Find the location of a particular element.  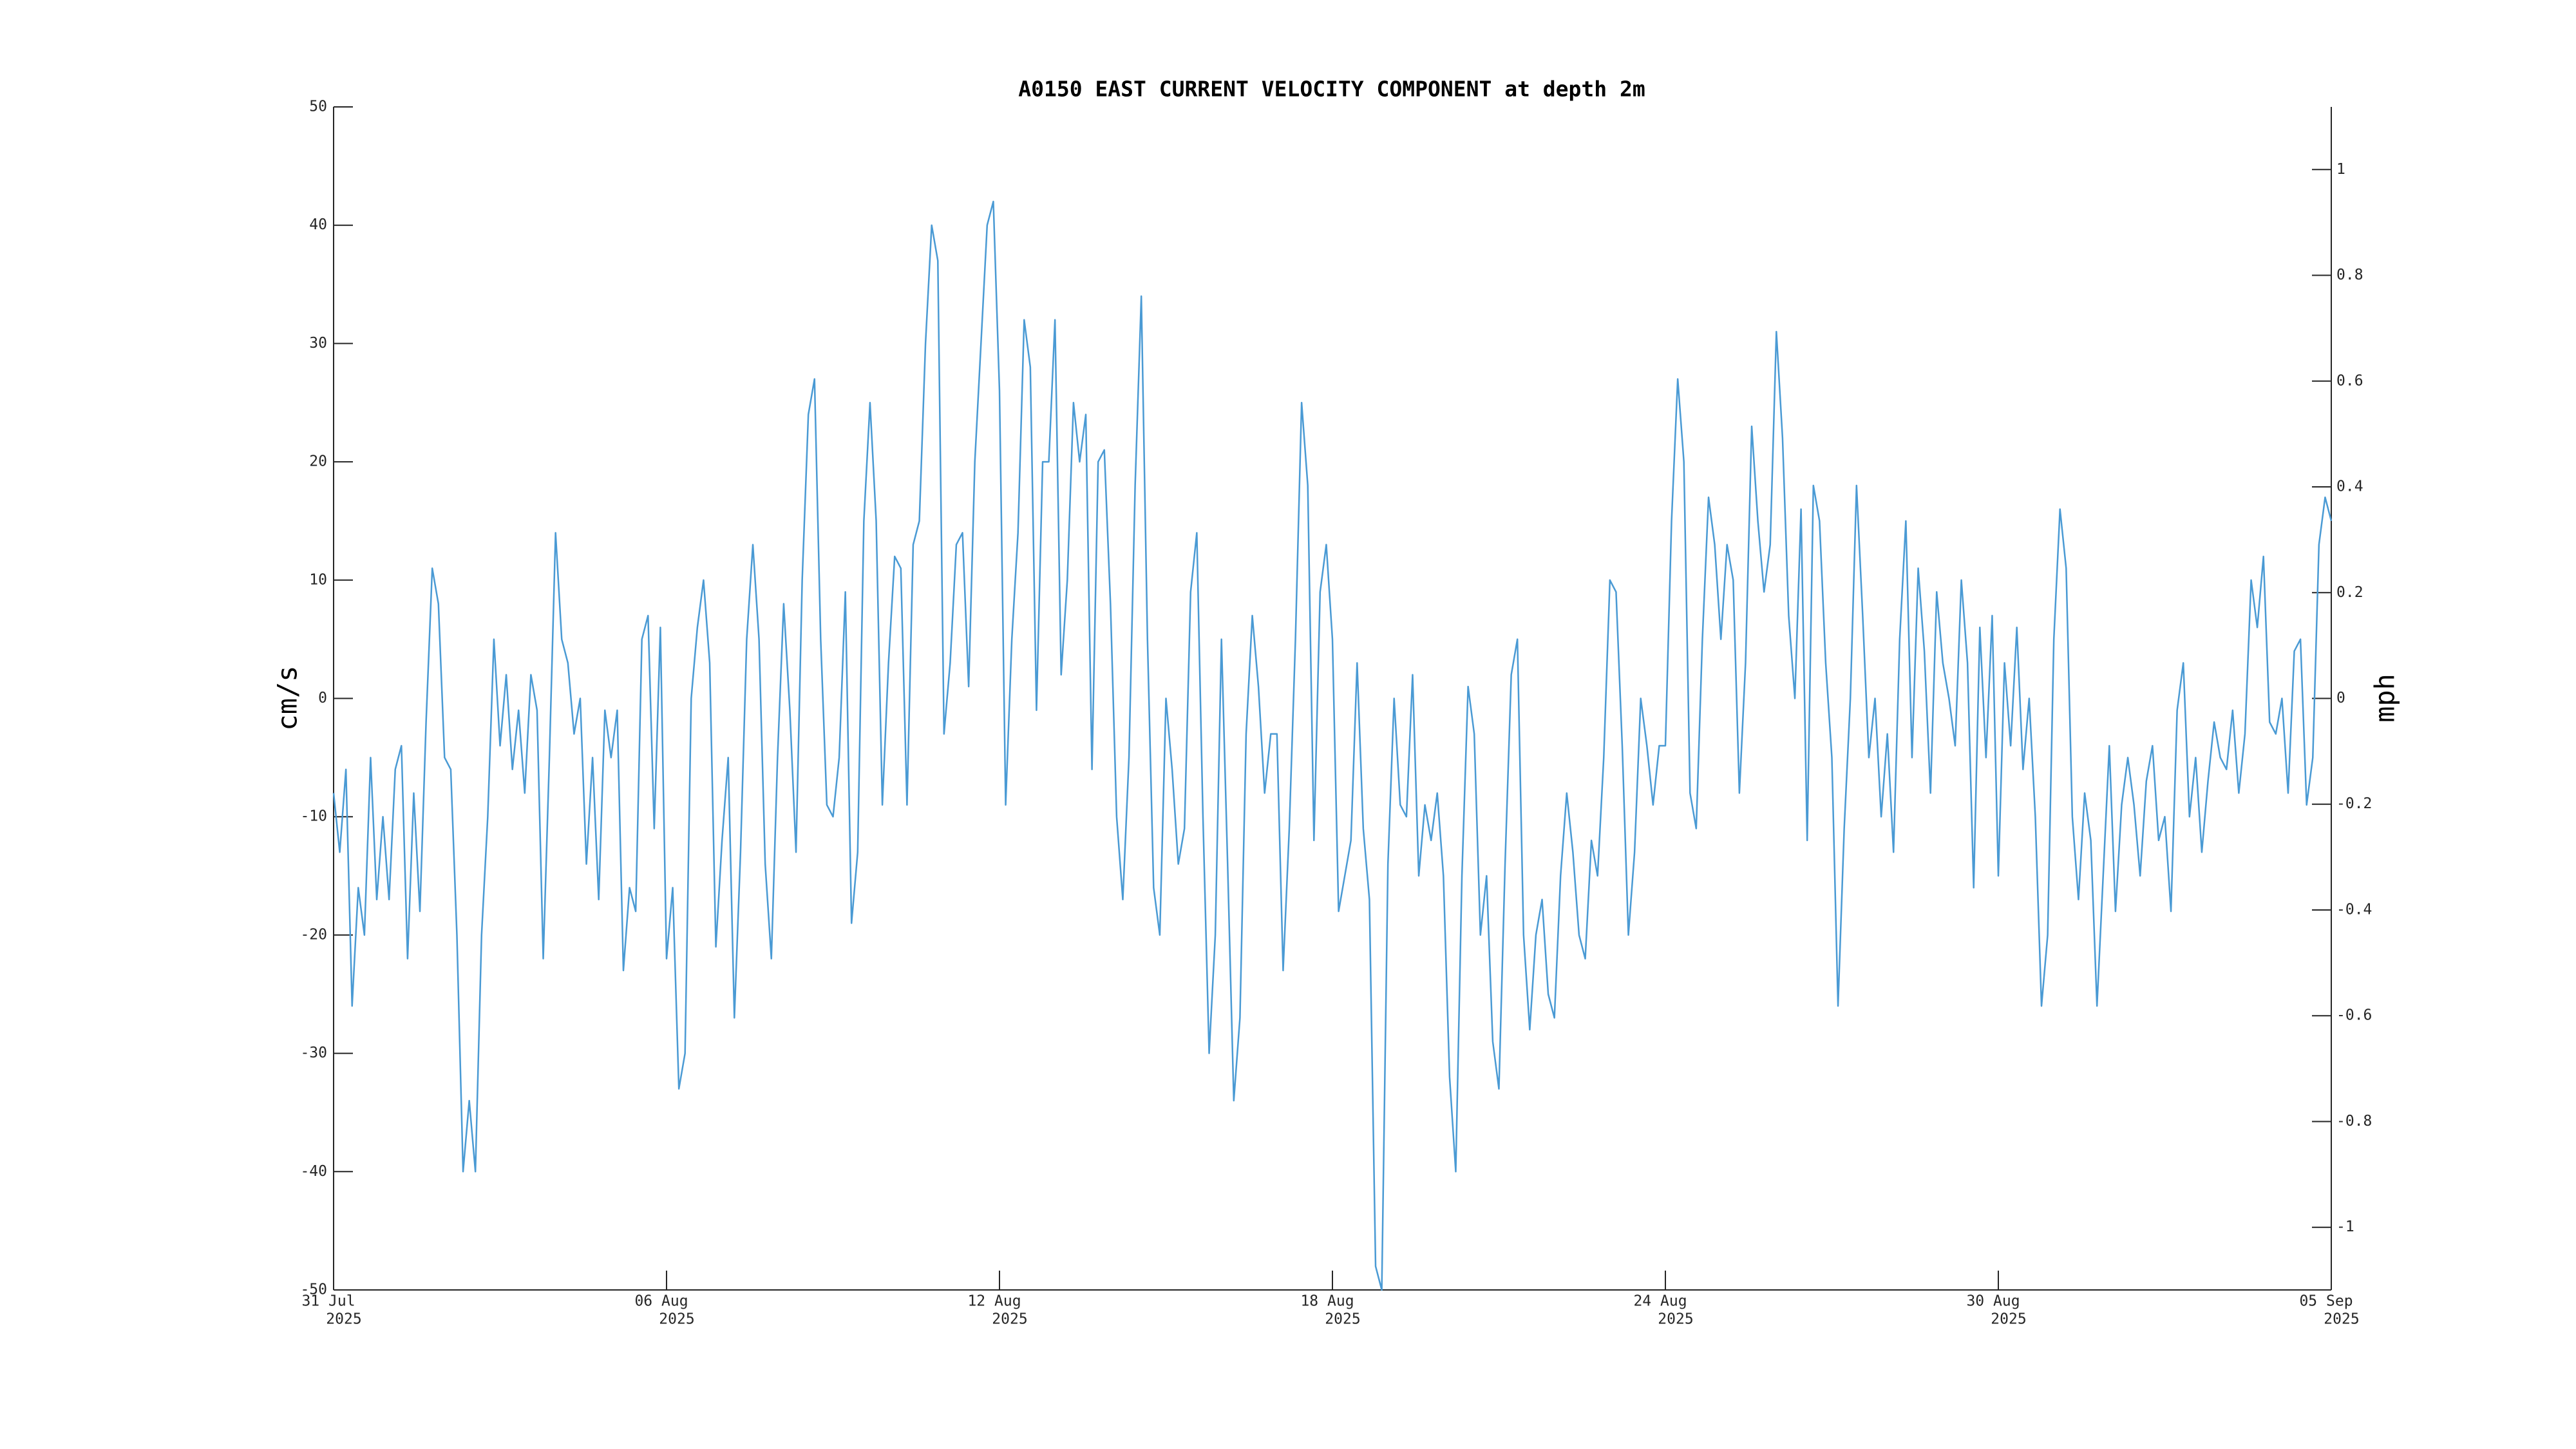

y2-tick-label: -0.2 is located at coordinates (2354, 804).